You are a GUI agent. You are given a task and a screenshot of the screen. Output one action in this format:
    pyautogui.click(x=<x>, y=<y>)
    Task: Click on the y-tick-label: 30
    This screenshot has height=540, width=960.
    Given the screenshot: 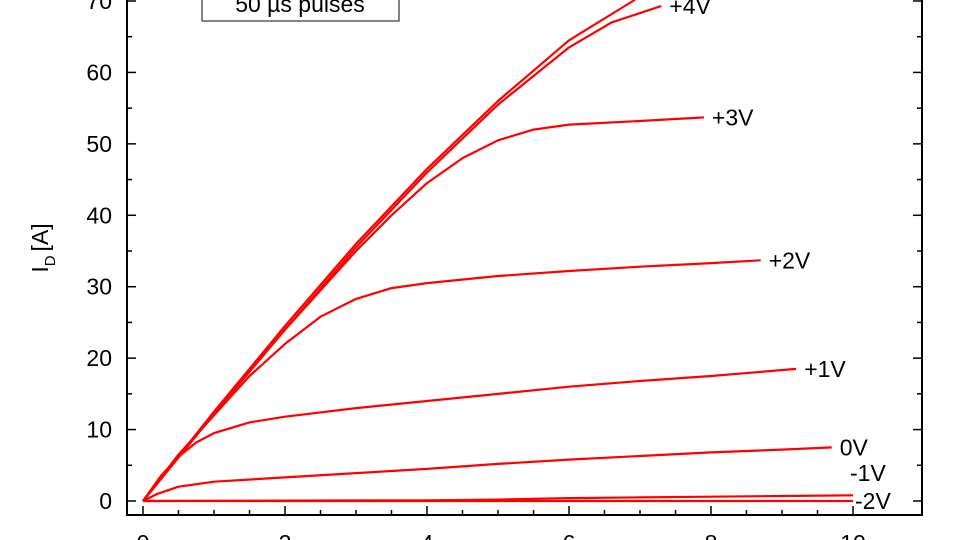 What is the action you would take?
    pyautogui.click(x=99, y=287)
    